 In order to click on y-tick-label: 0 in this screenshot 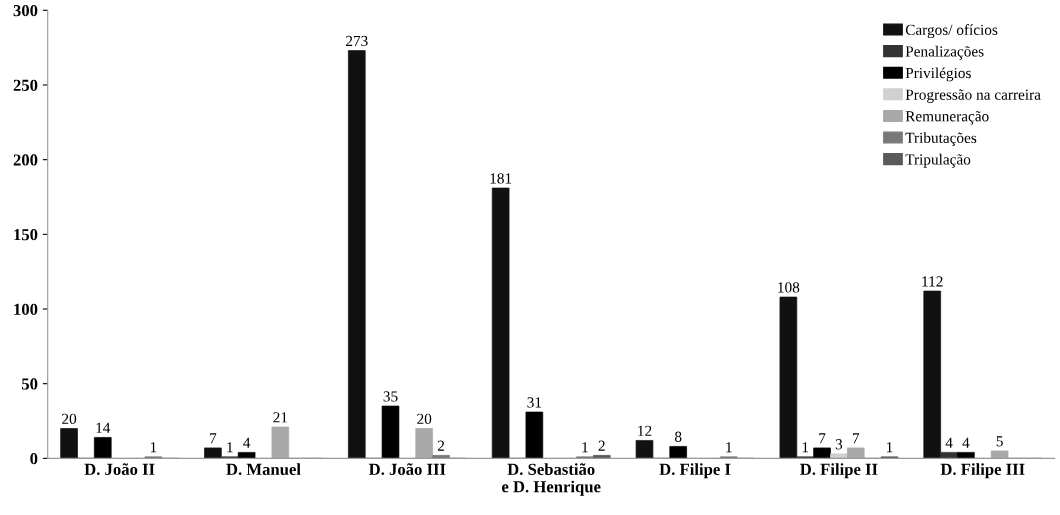, I will do `click(34, 459)`.